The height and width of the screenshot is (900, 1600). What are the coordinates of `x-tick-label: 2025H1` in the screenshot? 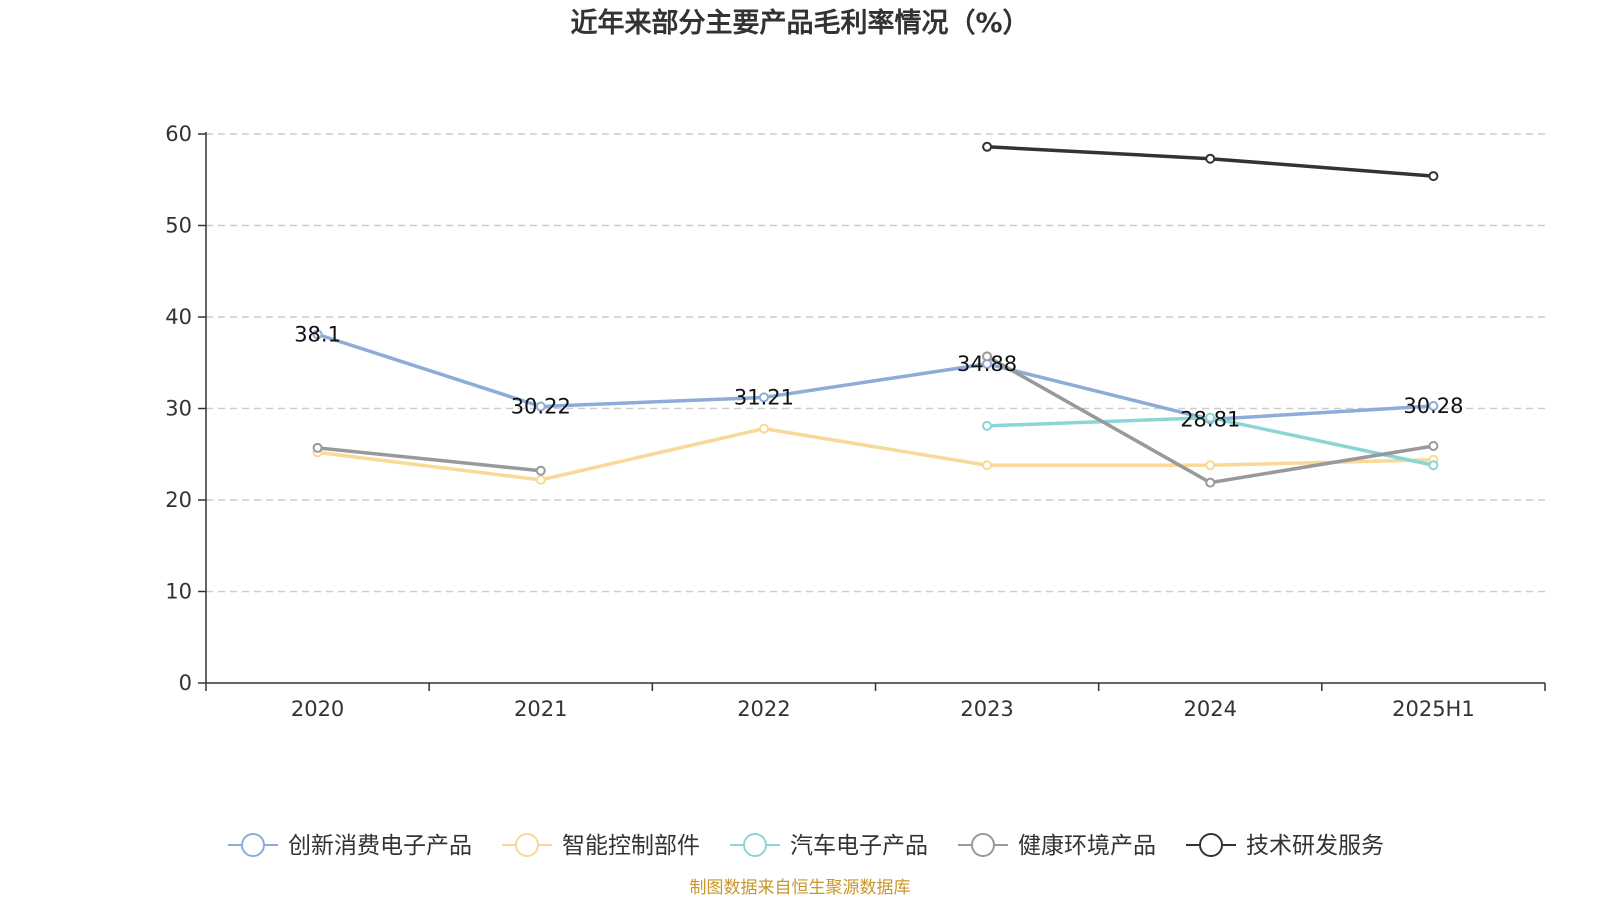 It's located at (1433, 709).